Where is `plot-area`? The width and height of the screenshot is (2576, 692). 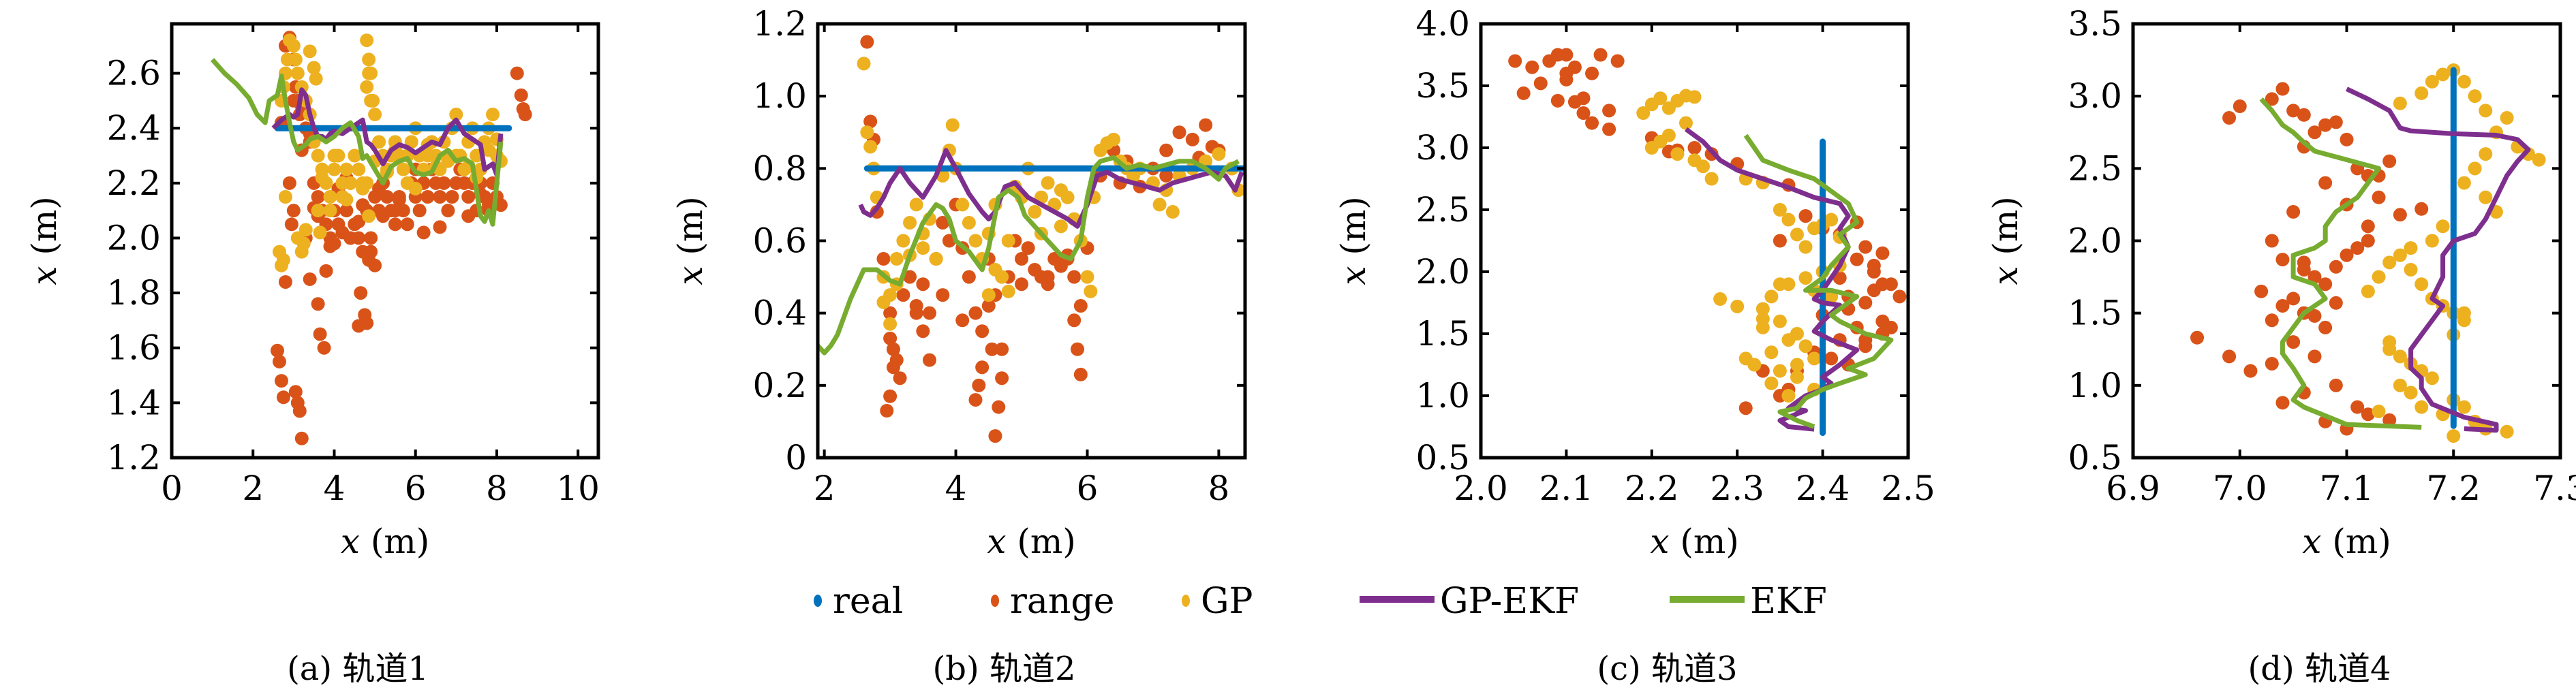
plot-area is located at coordinates (1707, 243).